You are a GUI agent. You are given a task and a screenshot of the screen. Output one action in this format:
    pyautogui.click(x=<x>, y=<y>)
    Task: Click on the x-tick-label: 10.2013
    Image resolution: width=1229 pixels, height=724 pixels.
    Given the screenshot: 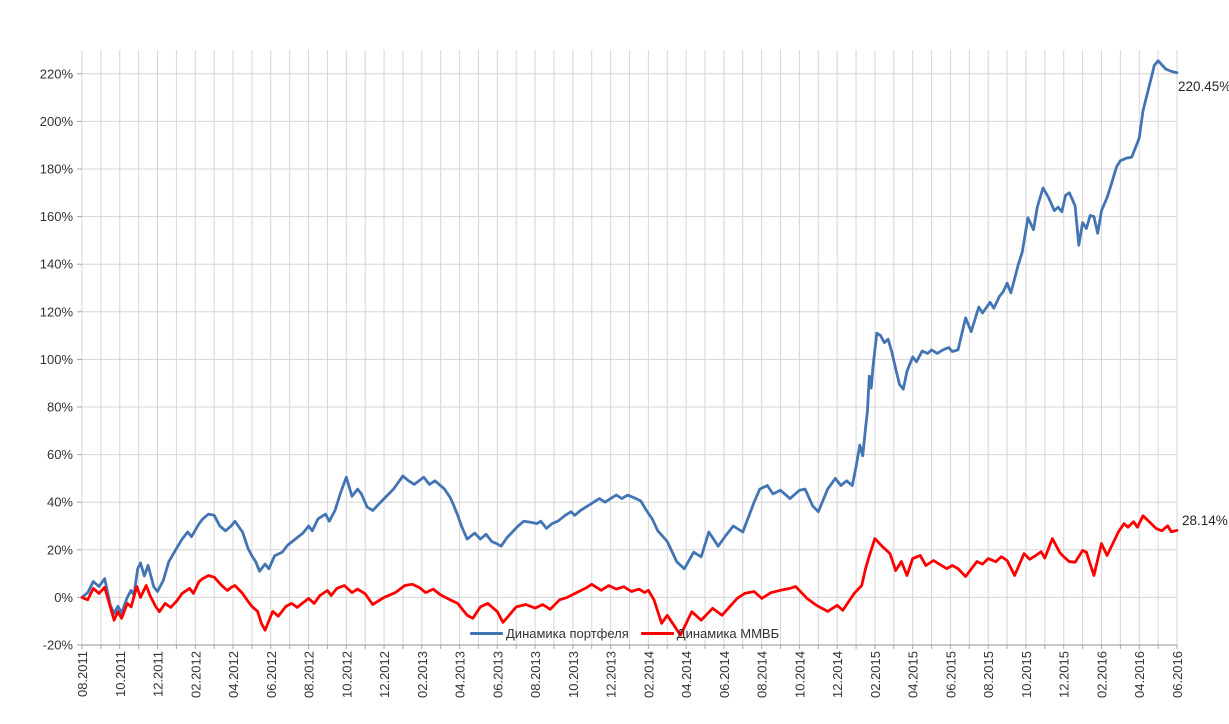 What is the action you would take?
    pyautogui.click(x=573, y=674)
    